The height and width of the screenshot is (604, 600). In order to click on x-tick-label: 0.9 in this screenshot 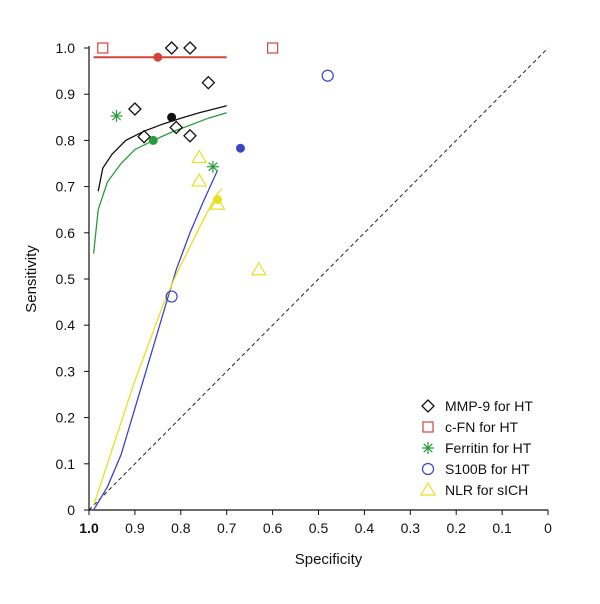, I will do `click(135, 528)`.